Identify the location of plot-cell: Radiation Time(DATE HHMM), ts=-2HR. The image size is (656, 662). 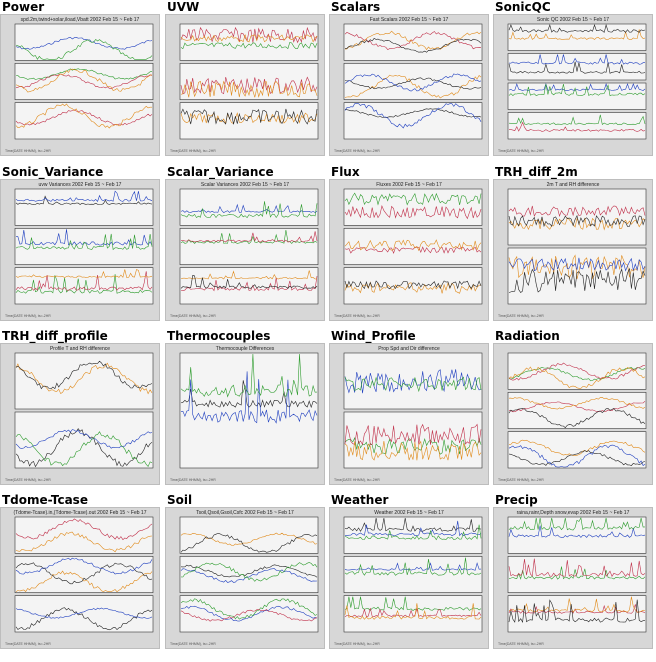
(573, 409).